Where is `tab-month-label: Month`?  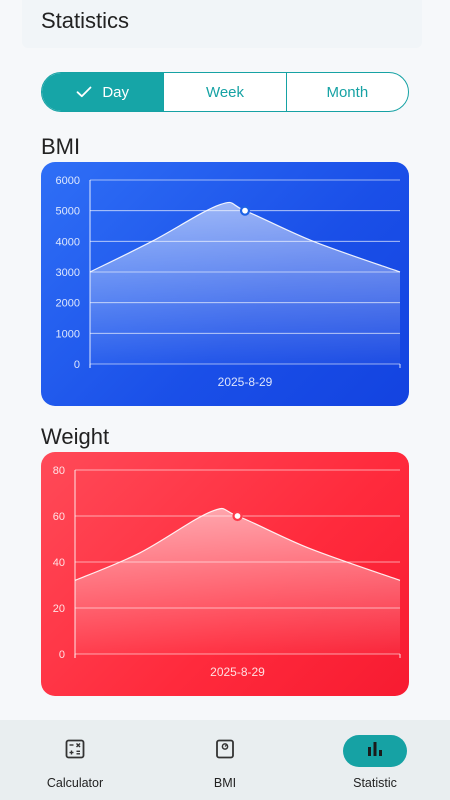
tab-month-label: Month is located at coordinates (347, 92).